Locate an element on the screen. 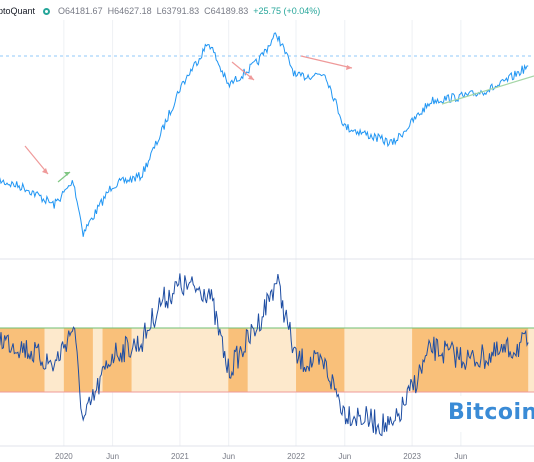  ohlc-low: L63791.83 is located at coordinates (178, 11).